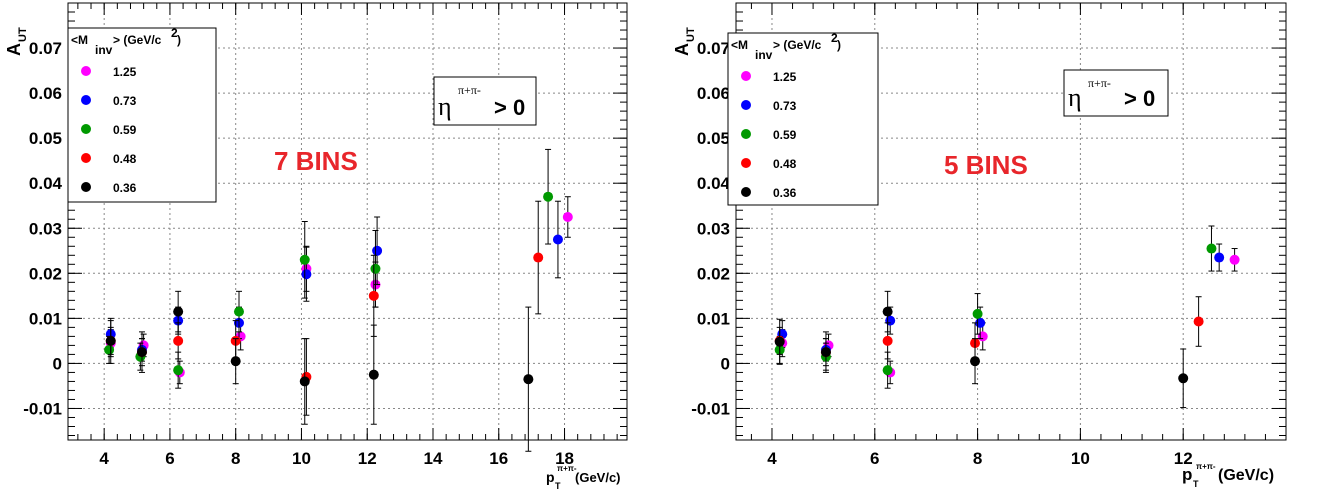 The width and height of the screenshot is (1325, 492). What do you see at coordinates (1116, 93) in the screenshot?
I see `eta-cut-box: η π+π- > 0` at bounding box center [1116, 93].